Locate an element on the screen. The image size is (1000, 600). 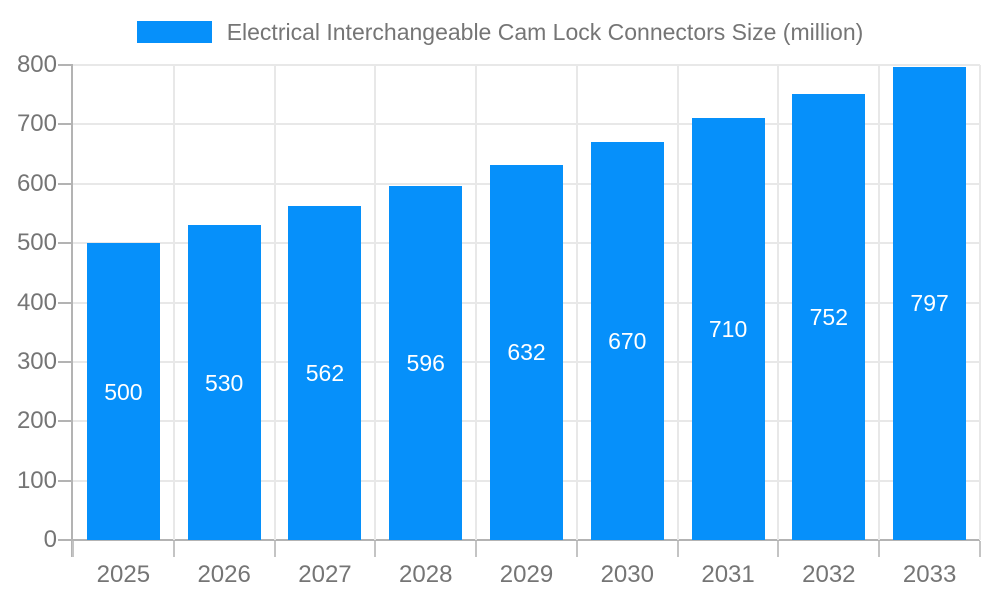
bar-value-label: 596 is located at coordinates (425, 363).